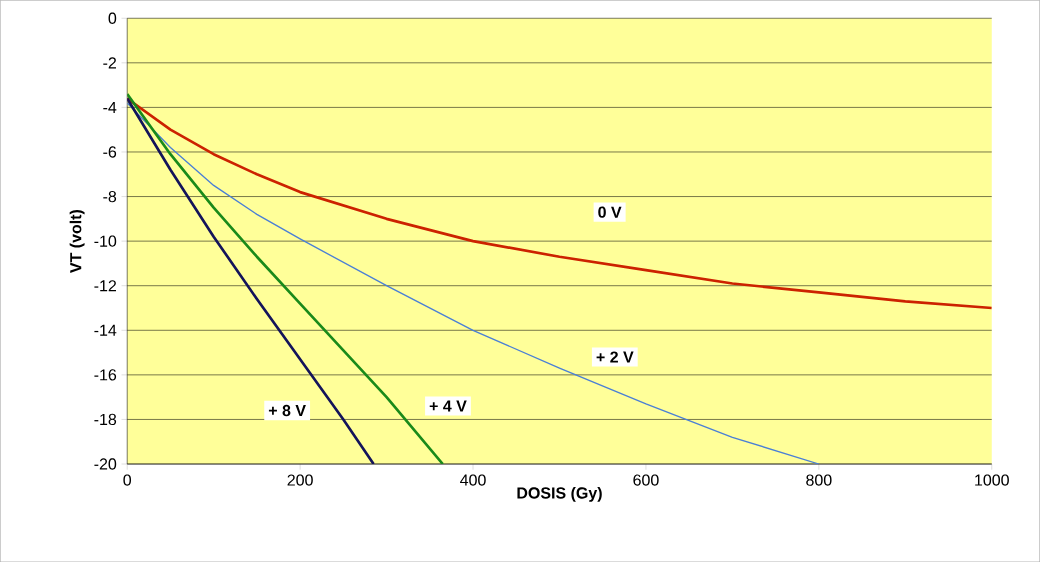 This screenshot has width=1040, height=562. What do you see at coordinates (819, 480) in the screenshot?
I see `x-tick-label: 800` at bounding box center [819, 480].